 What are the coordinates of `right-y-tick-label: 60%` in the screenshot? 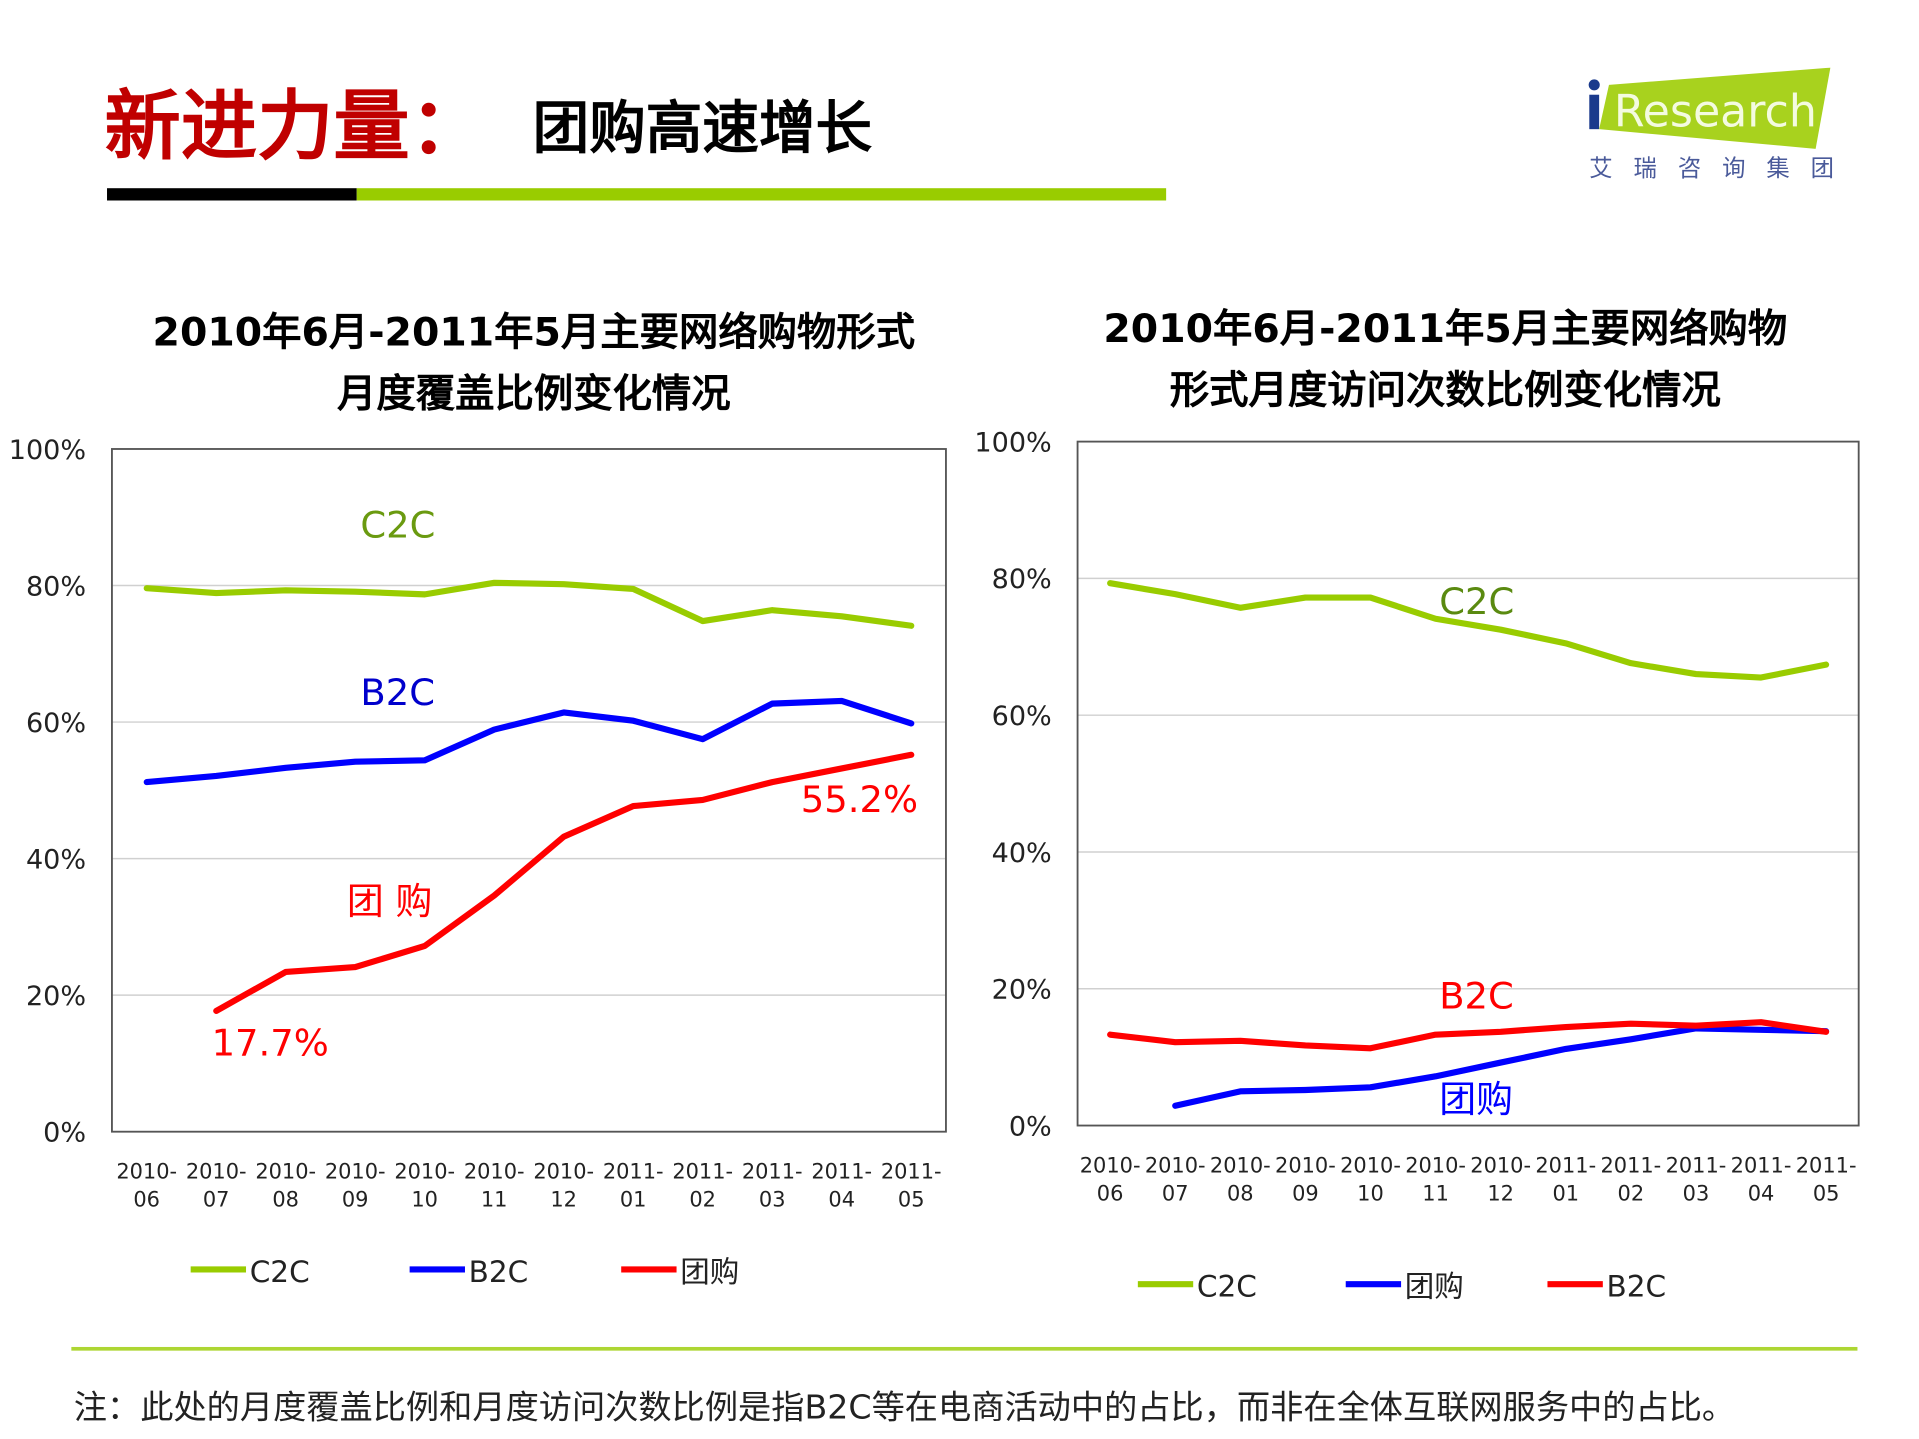 It's located at (1022, 716).